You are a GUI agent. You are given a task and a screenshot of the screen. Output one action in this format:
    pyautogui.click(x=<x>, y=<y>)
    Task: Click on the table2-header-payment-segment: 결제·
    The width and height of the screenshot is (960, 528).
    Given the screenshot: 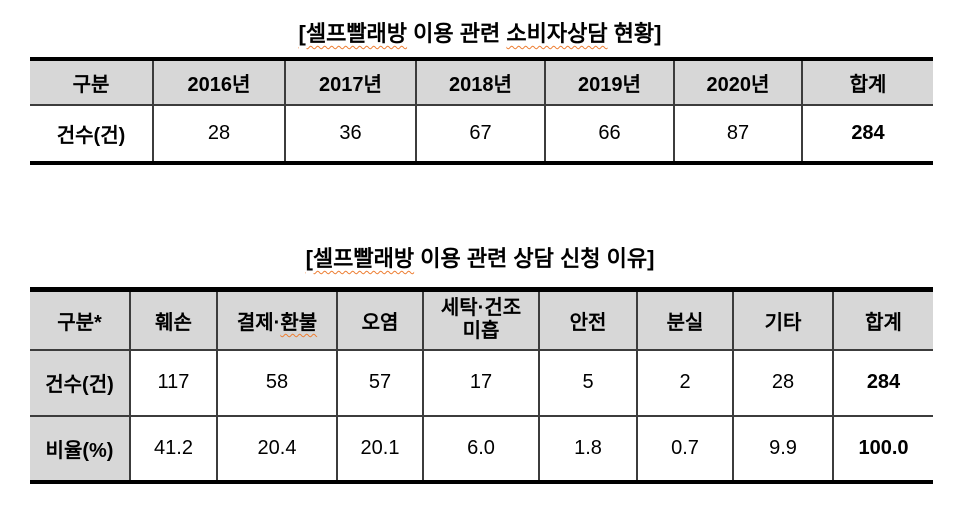 What is the action you would take?
    pyautogui.click(x=258, y=322)
    